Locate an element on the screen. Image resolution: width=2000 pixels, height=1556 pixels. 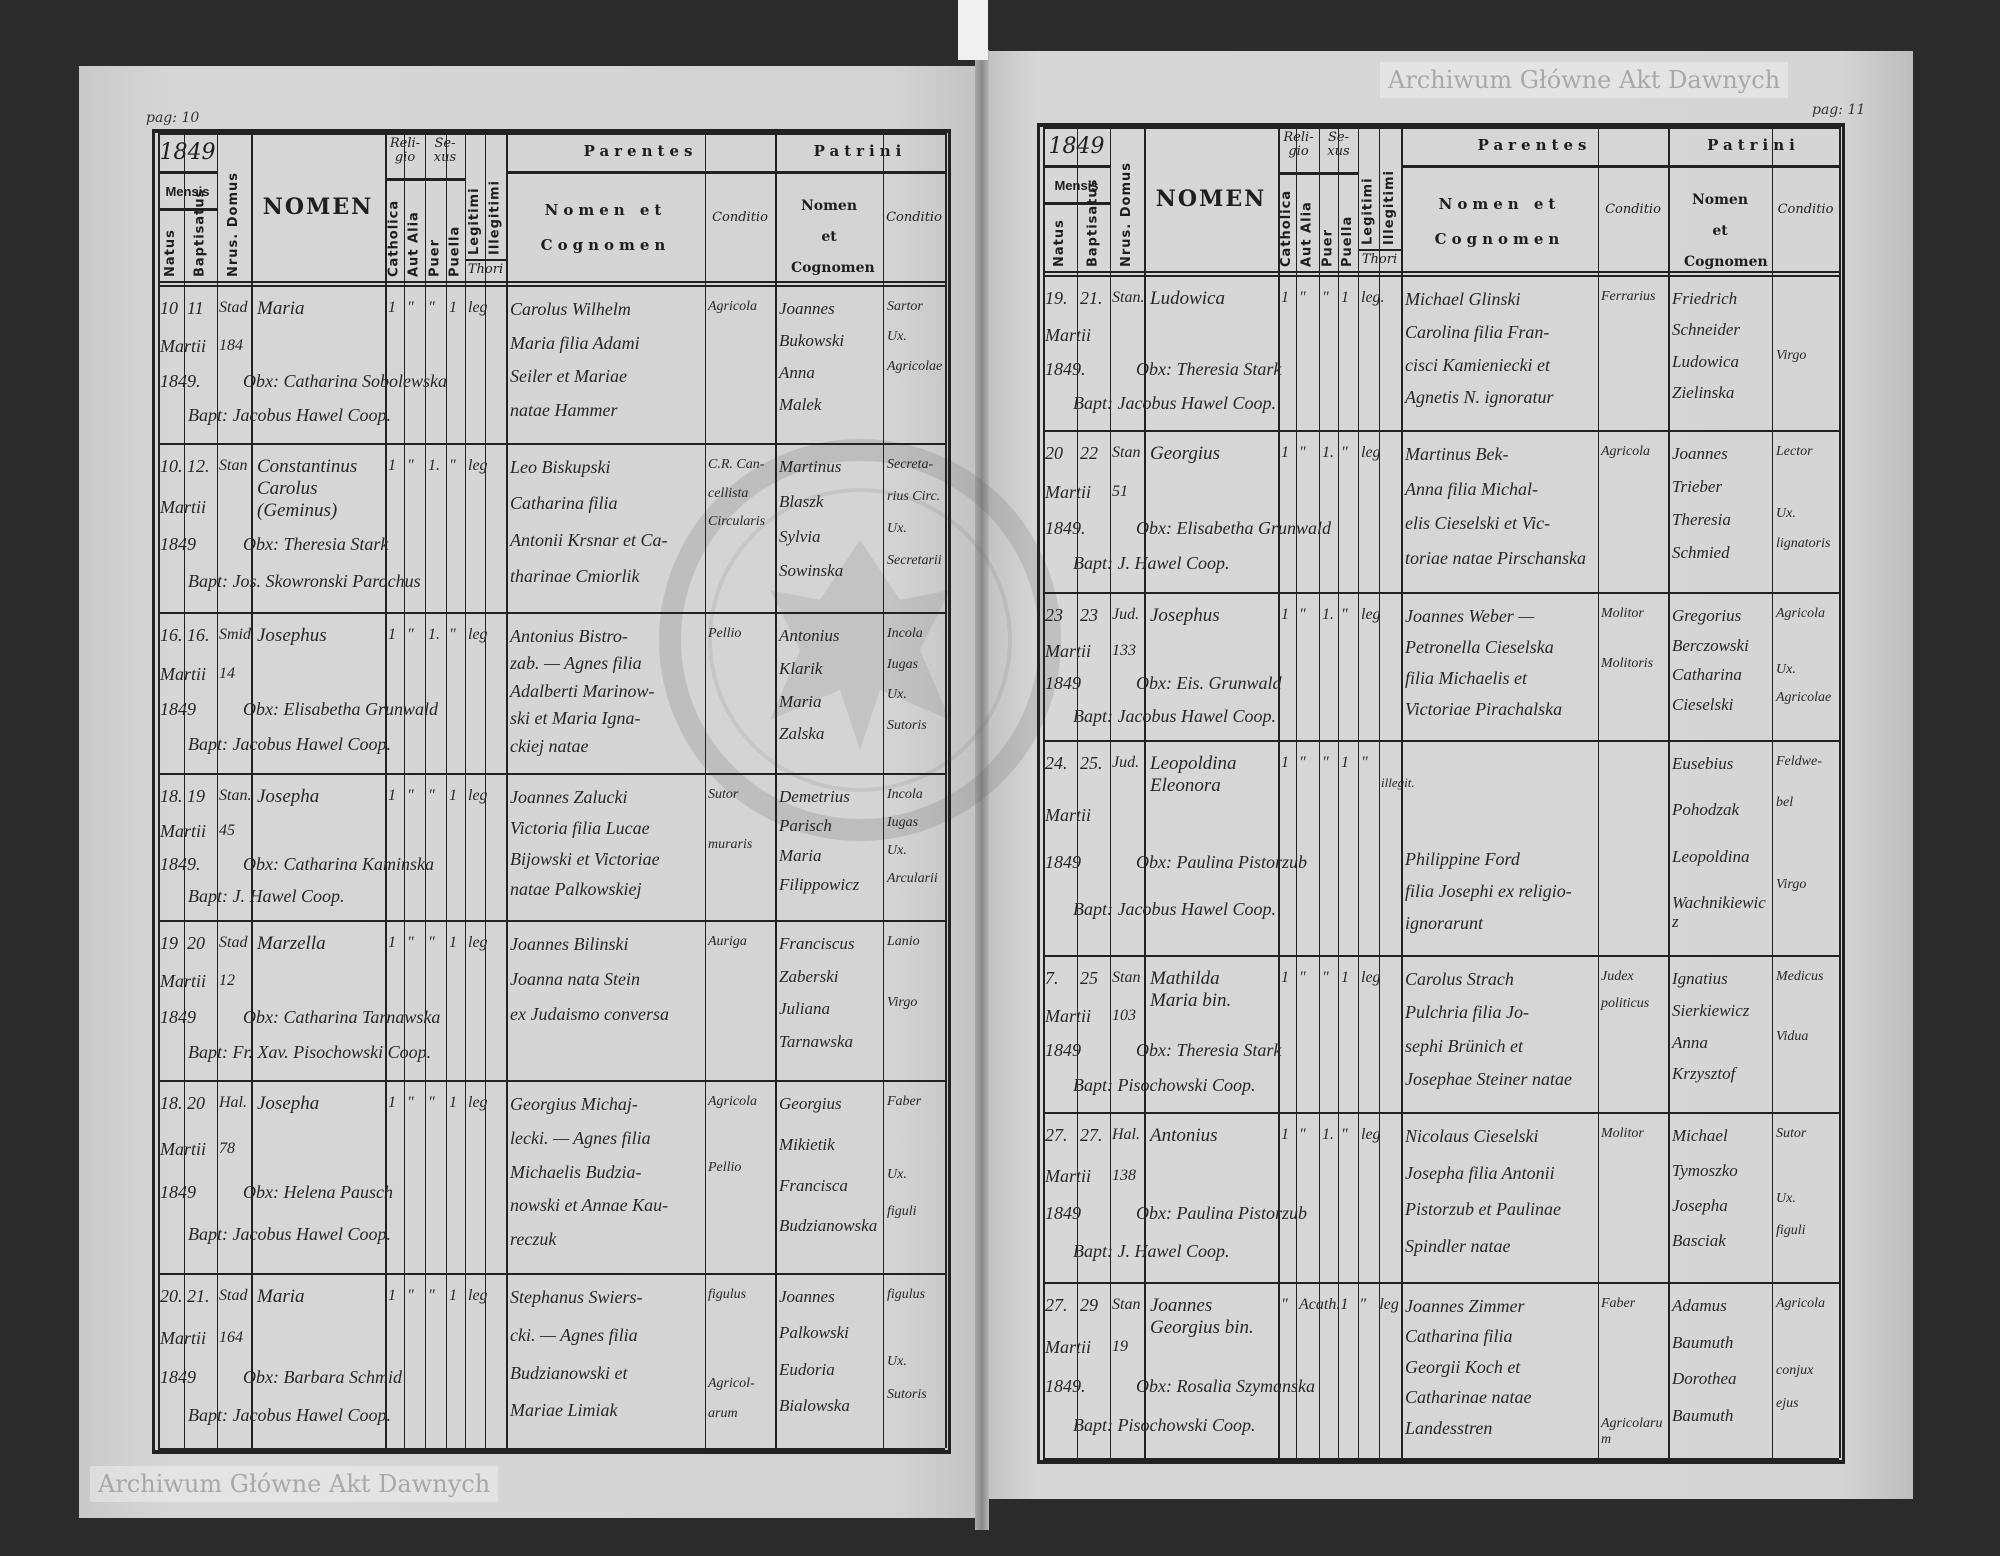
godparents-conditio-cell: Lector Ux. lignatoris is located at coordinates (1806, 505).